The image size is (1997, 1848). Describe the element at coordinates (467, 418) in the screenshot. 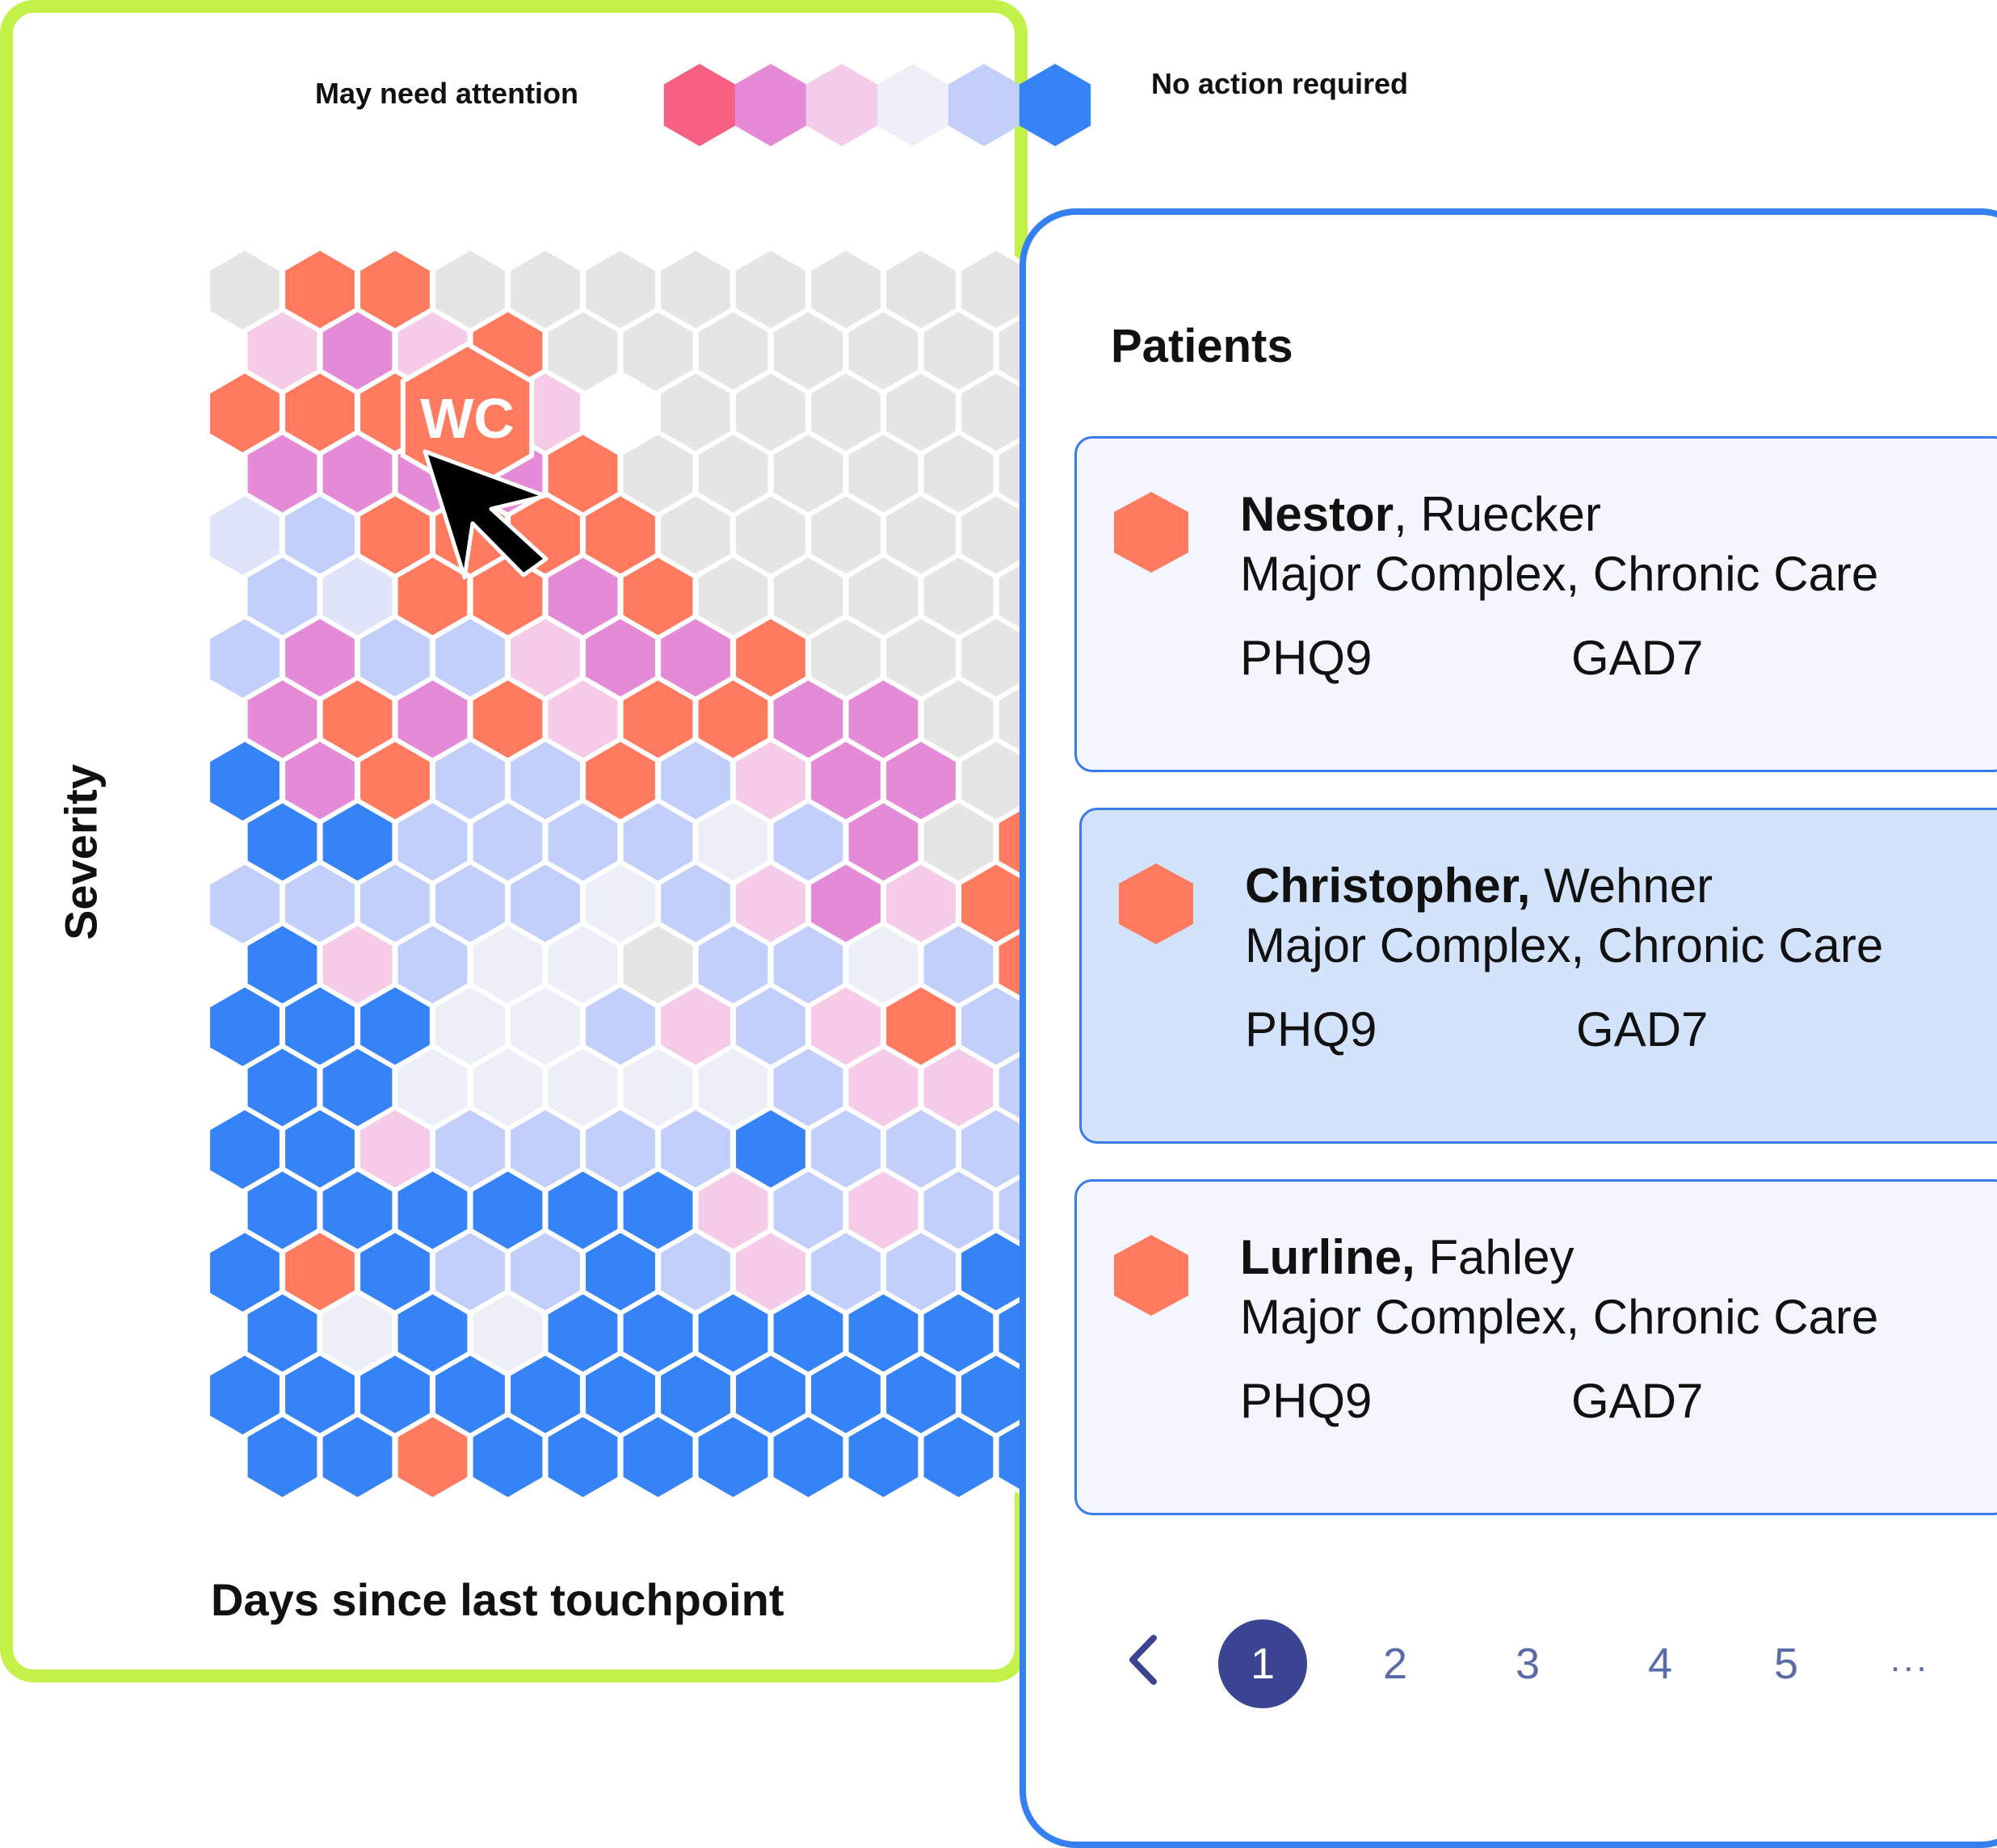

I see `patient-initials: WC` at that location.